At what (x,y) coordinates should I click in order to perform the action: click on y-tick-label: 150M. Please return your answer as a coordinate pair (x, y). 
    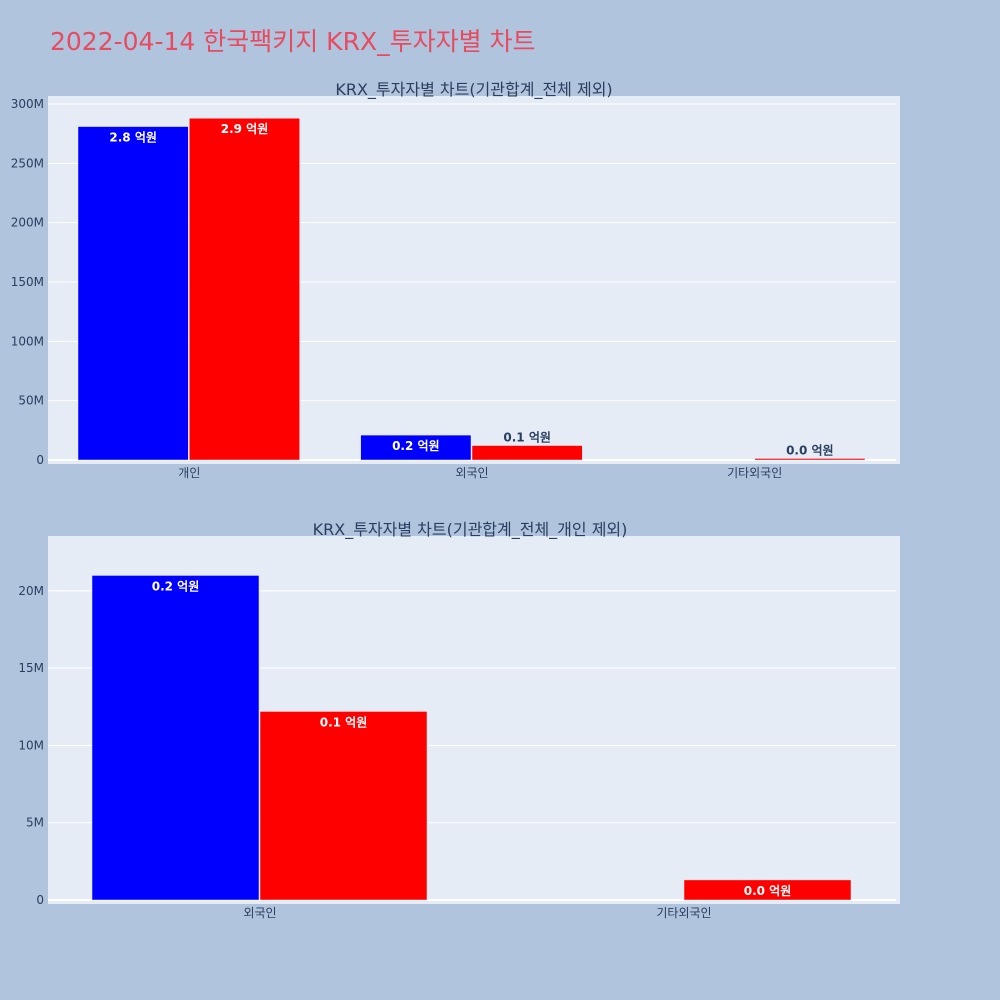
    Looking at the image, I should click on (27, 282).